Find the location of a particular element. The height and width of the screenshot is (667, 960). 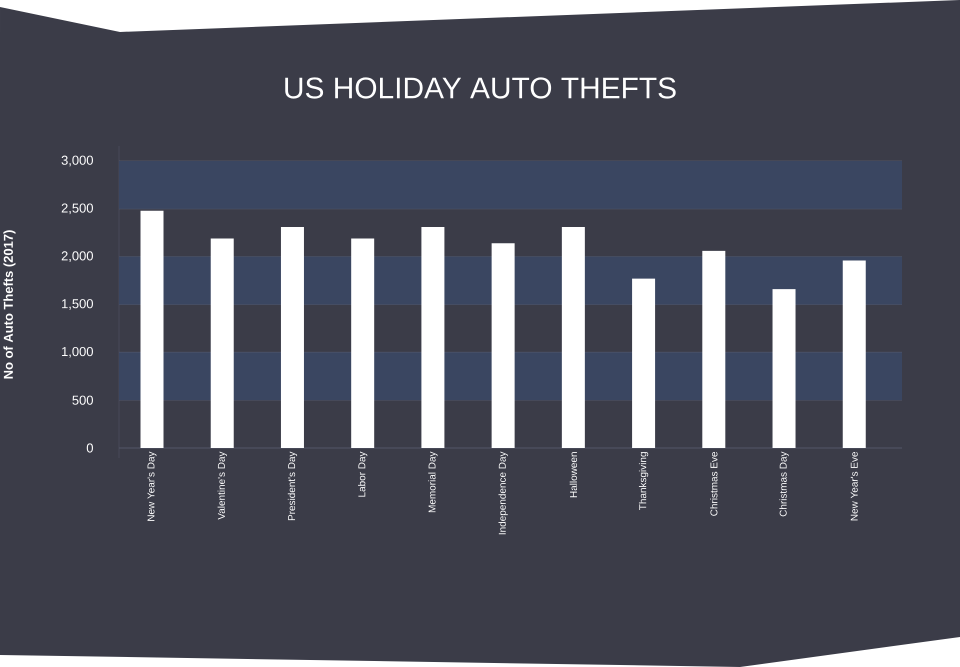

y-tick-label: 1,500 is located at coordinates (77, 304).